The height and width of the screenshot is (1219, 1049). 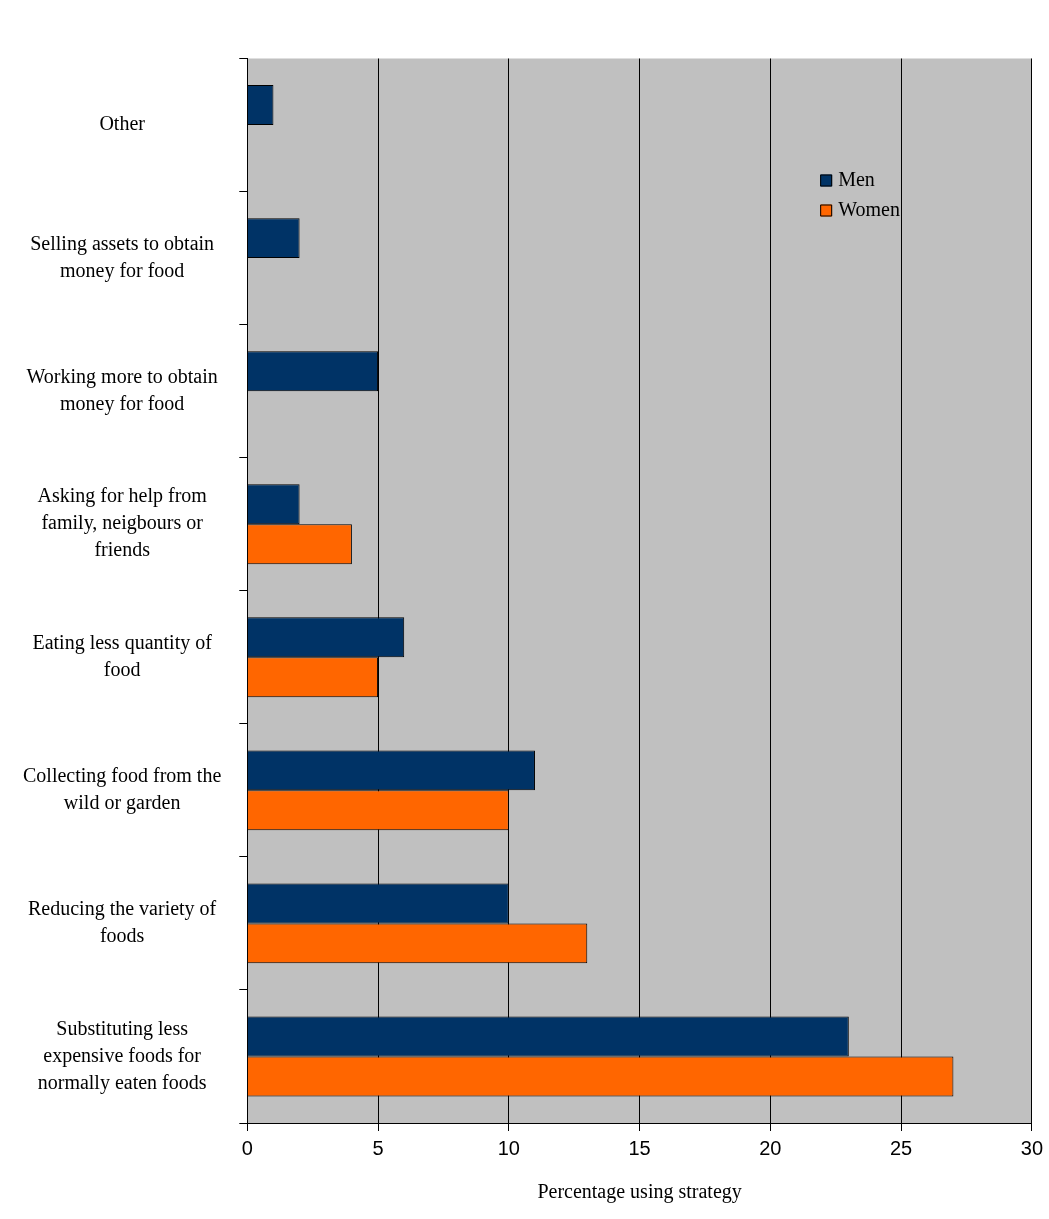 What do you see at coordinates (770, 1147) in the screenshot?
I see `x-tick-label: 20` at bounding box center [770, 1147].